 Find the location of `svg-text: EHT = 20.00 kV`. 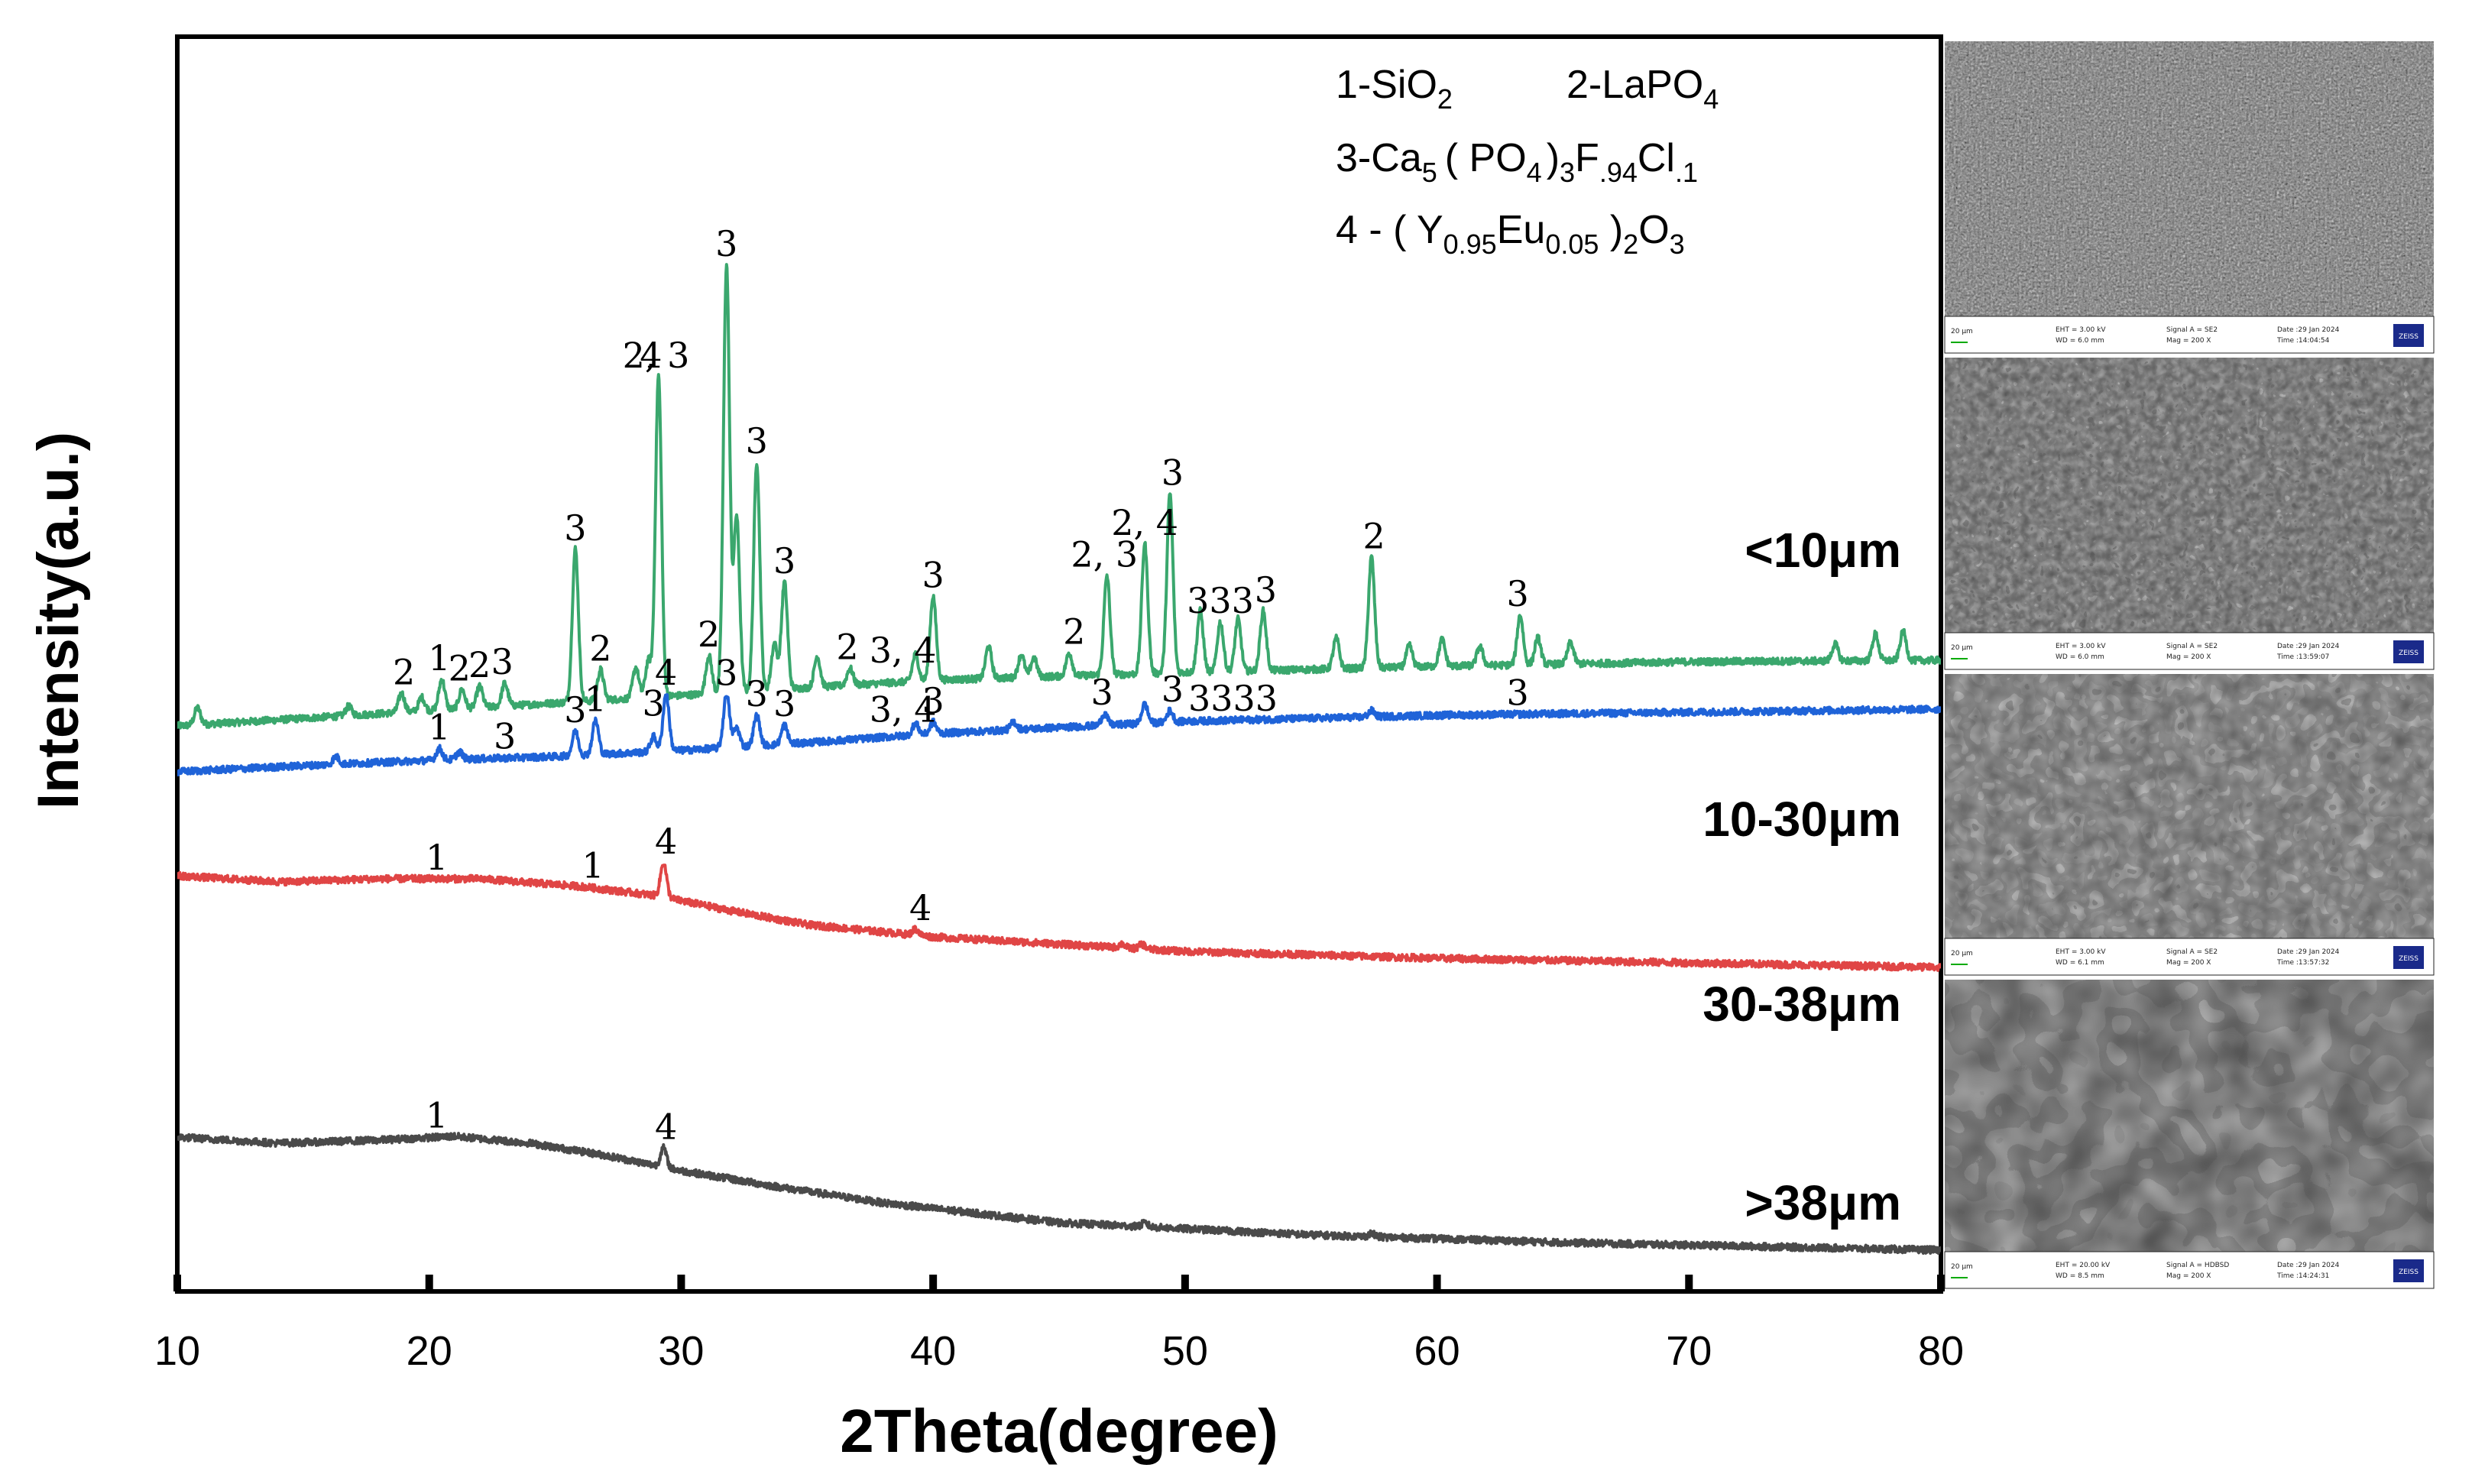

svg-text: EHT = 20.00 kV is located at coordinates (2083, 1266).